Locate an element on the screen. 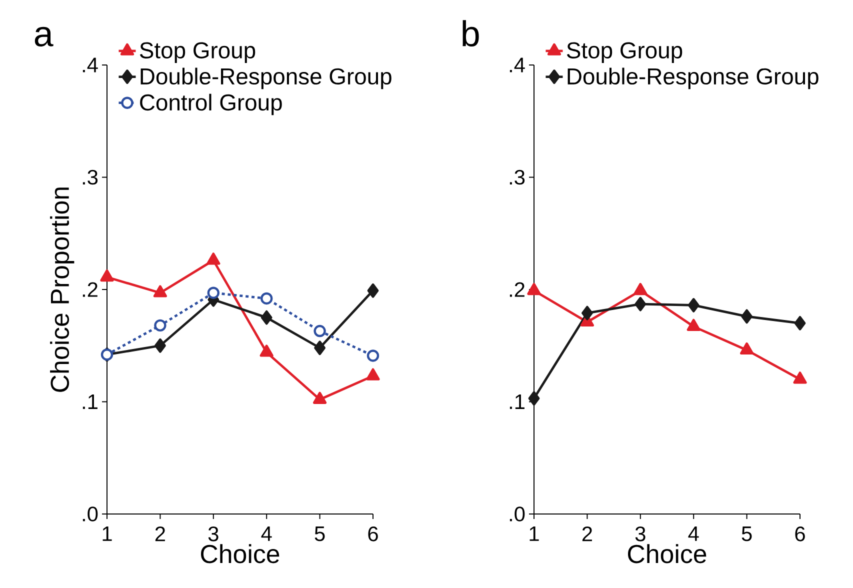  y-axis-title: Choice Proportion is located at coordinates (62, 290).